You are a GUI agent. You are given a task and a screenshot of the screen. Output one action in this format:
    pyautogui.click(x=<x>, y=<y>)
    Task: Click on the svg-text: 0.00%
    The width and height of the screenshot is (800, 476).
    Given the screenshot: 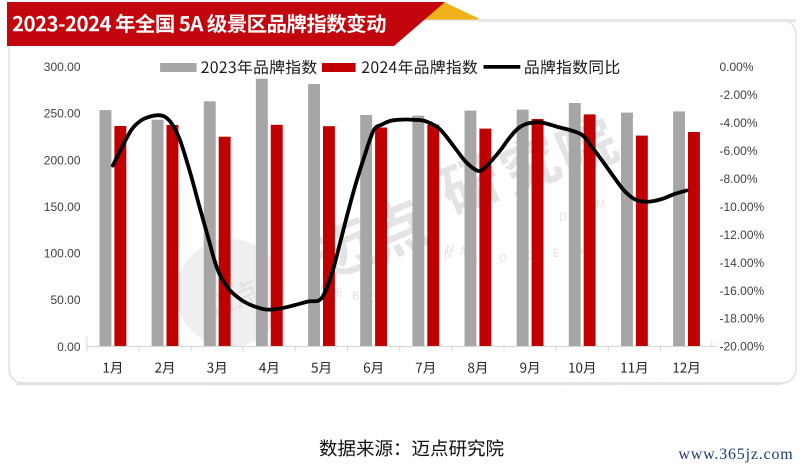 What is the action you would take?
    pyautogui.click(x=737, y=67)
    